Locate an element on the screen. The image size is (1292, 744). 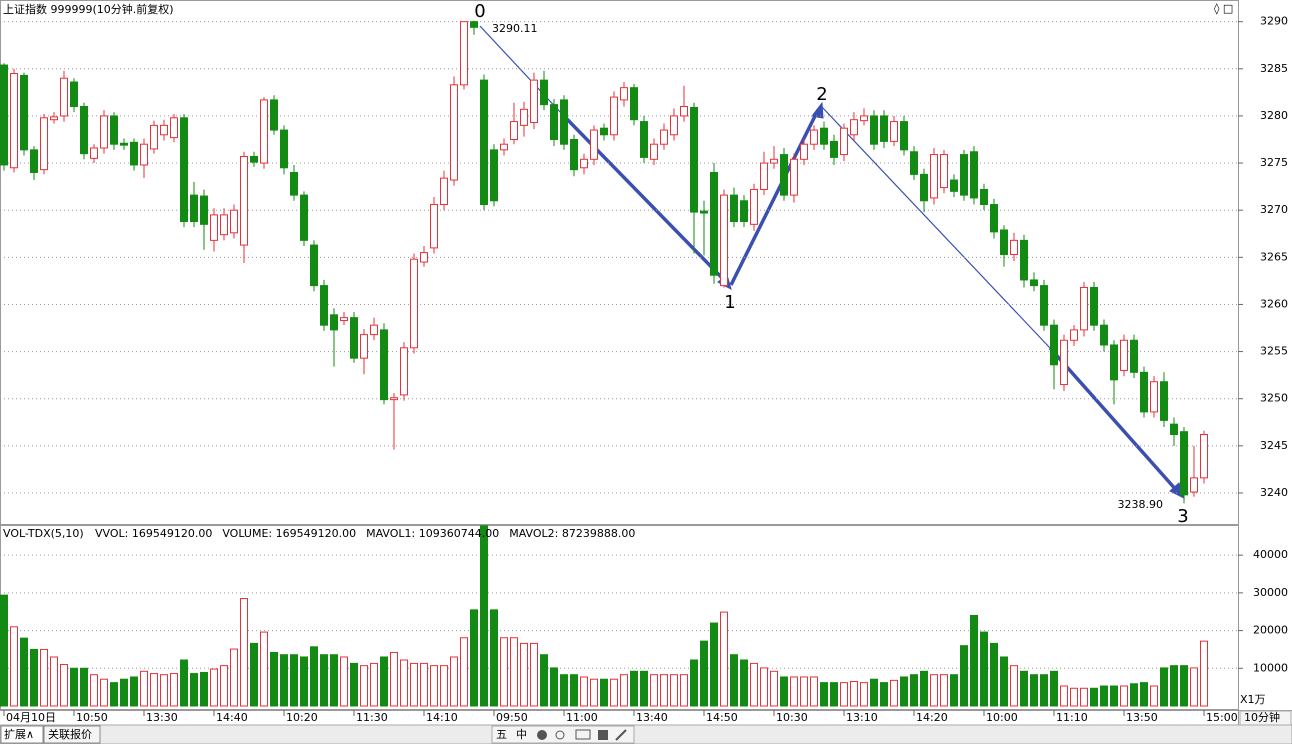
x-tick-label: 14:40 is located at coordinates (232, 717).